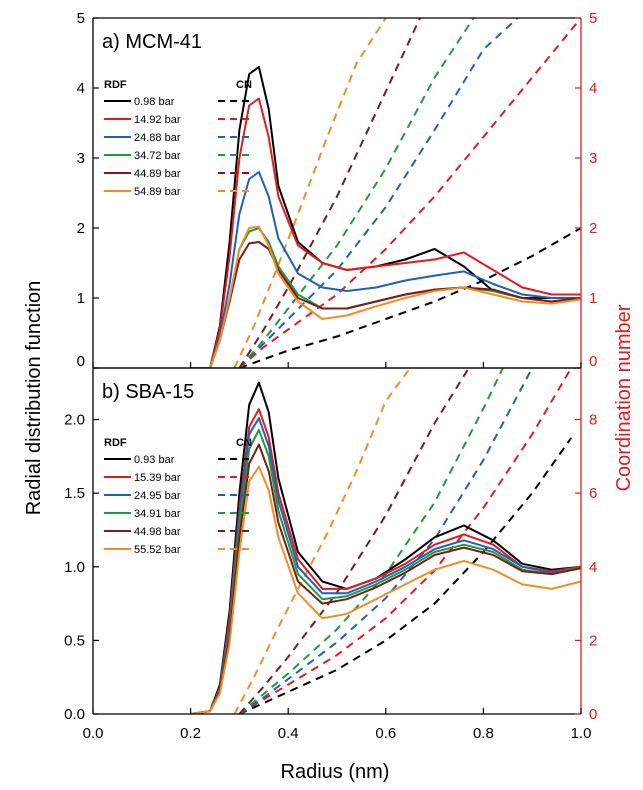 This screenshot has width=643, height=790. Describe the element at coordinates (81, 228) in the screenshot. I see `y-tick-label: 2` at that location.